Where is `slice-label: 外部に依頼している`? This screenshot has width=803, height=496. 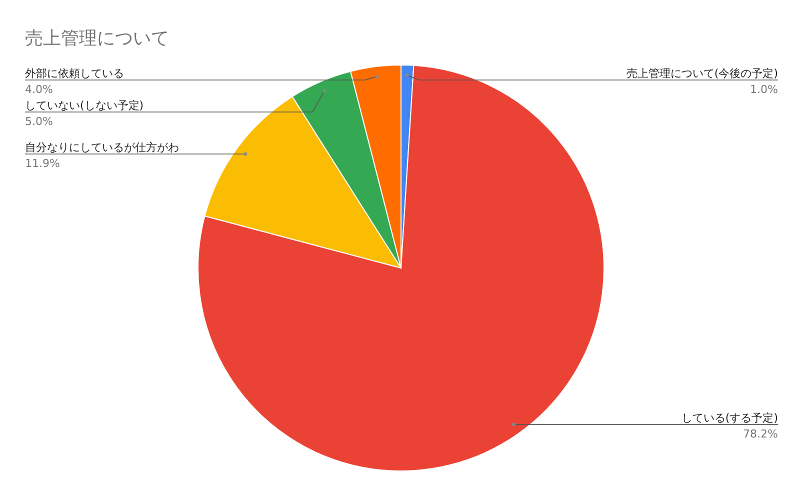
slice-label: 外部に依頼している is located at coordinates (74, 73).